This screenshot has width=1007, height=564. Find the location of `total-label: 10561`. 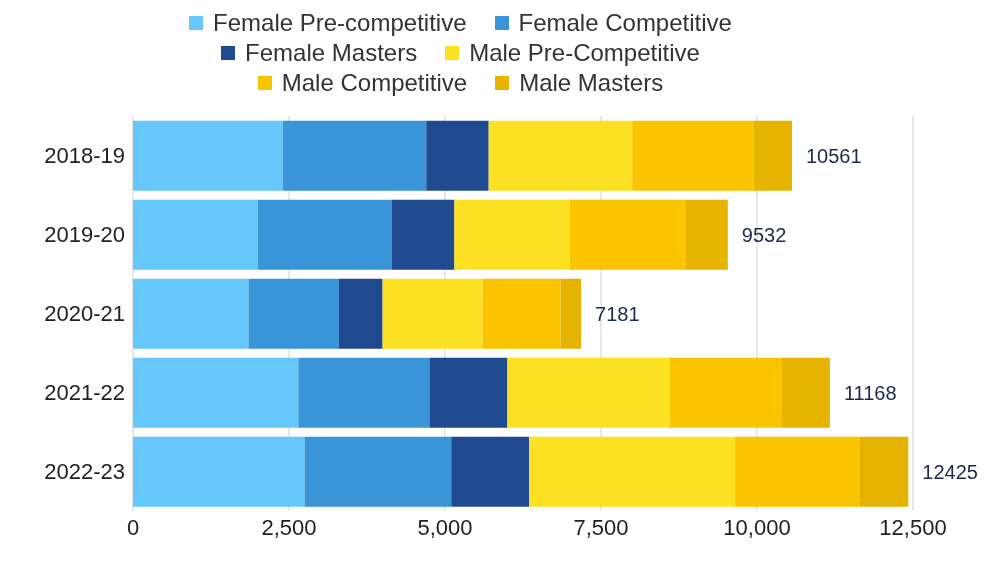

total-label: 10561 is located at coordinates (834, 155).